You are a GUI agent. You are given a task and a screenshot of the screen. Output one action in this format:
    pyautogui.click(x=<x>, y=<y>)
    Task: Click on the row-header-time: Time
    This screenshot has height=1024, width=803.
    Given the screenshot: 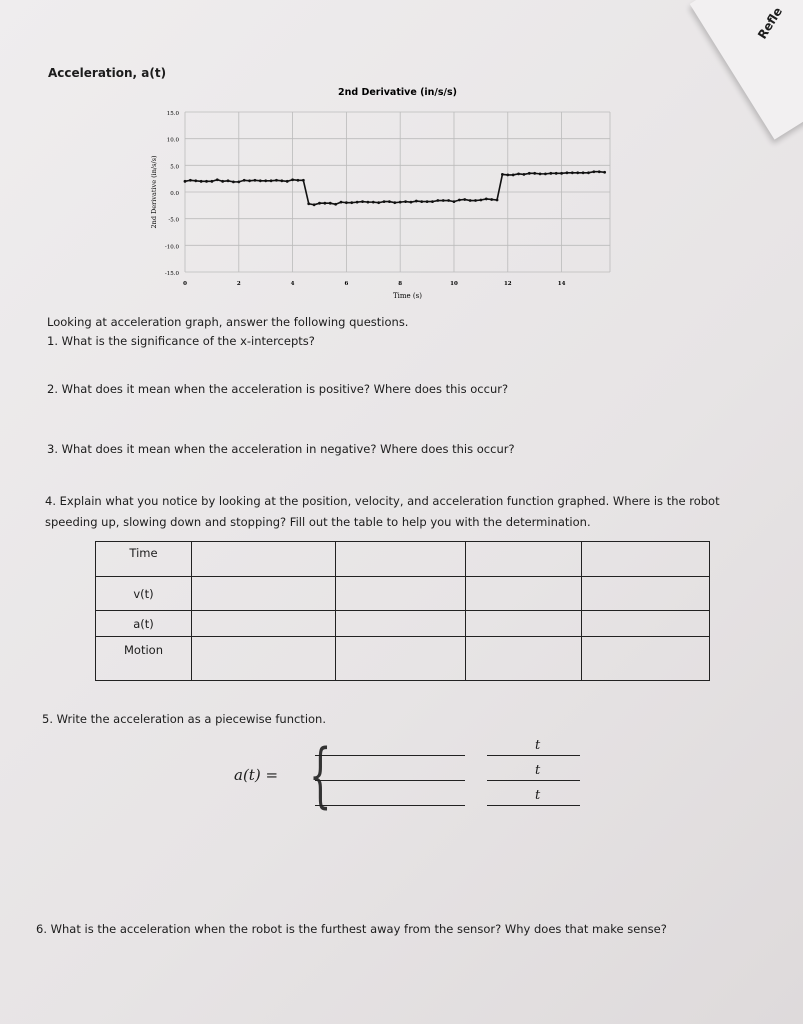 What is the action you would take?
    pyautogui.click(x=143, y=559)
    